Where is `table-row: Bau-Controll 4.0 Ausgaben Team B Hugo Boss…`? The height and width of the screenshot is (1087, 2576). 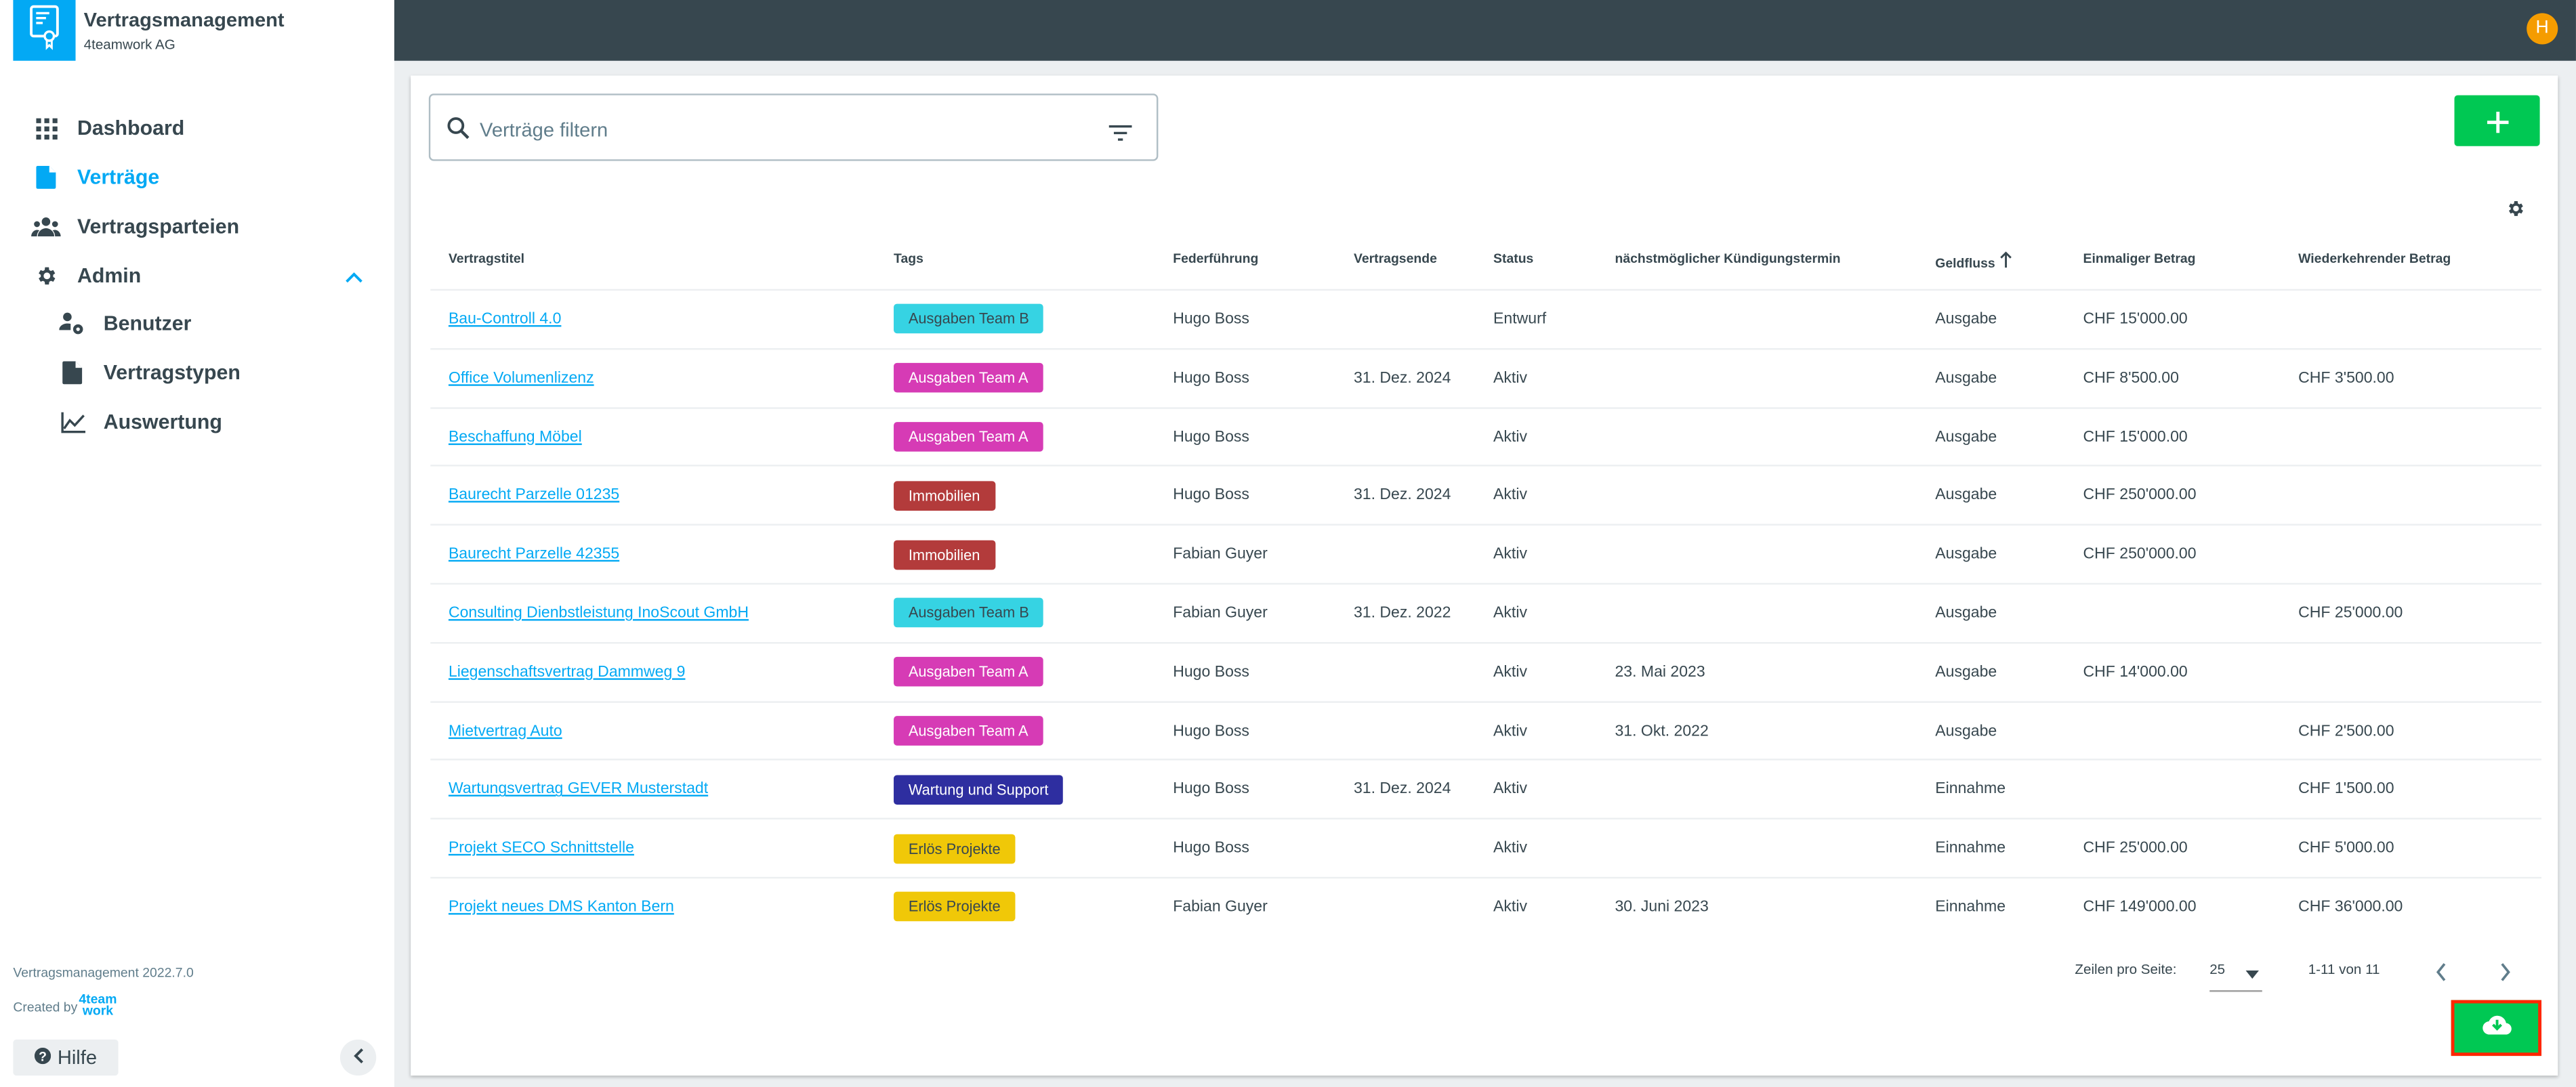
table-row: Bau-Controll 4.0 Ausgaben Team B Hugo Boss… is located at coordinates (1486, 319).